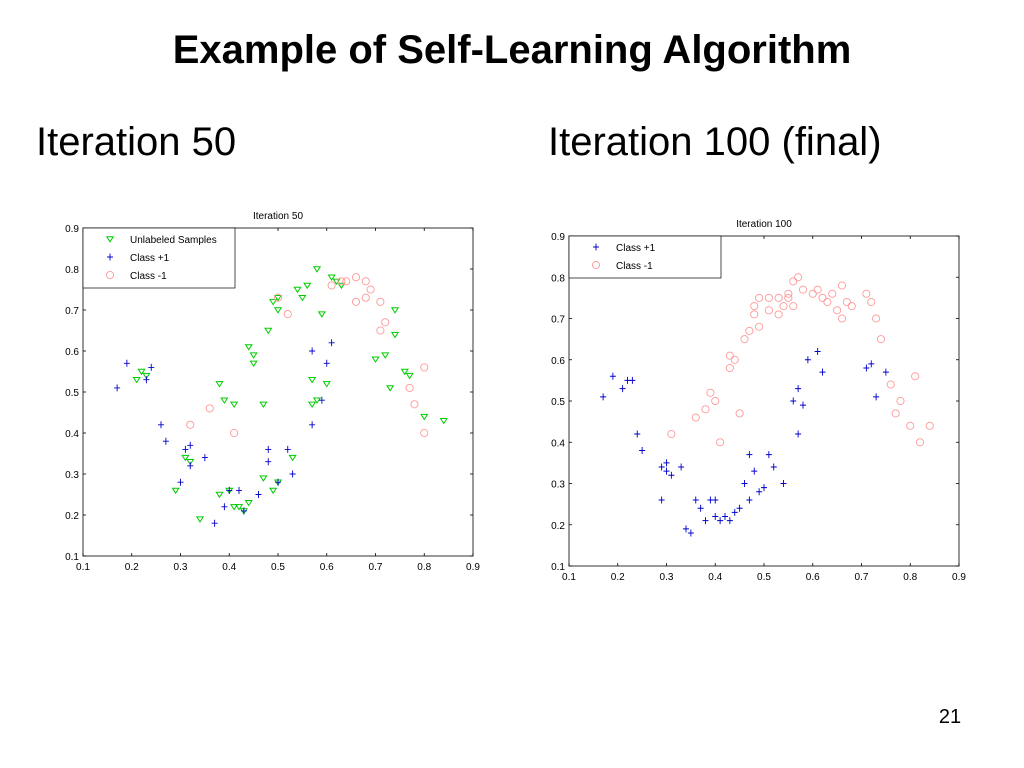  I want to click on legend-label: Class -1, so click(148, 276).